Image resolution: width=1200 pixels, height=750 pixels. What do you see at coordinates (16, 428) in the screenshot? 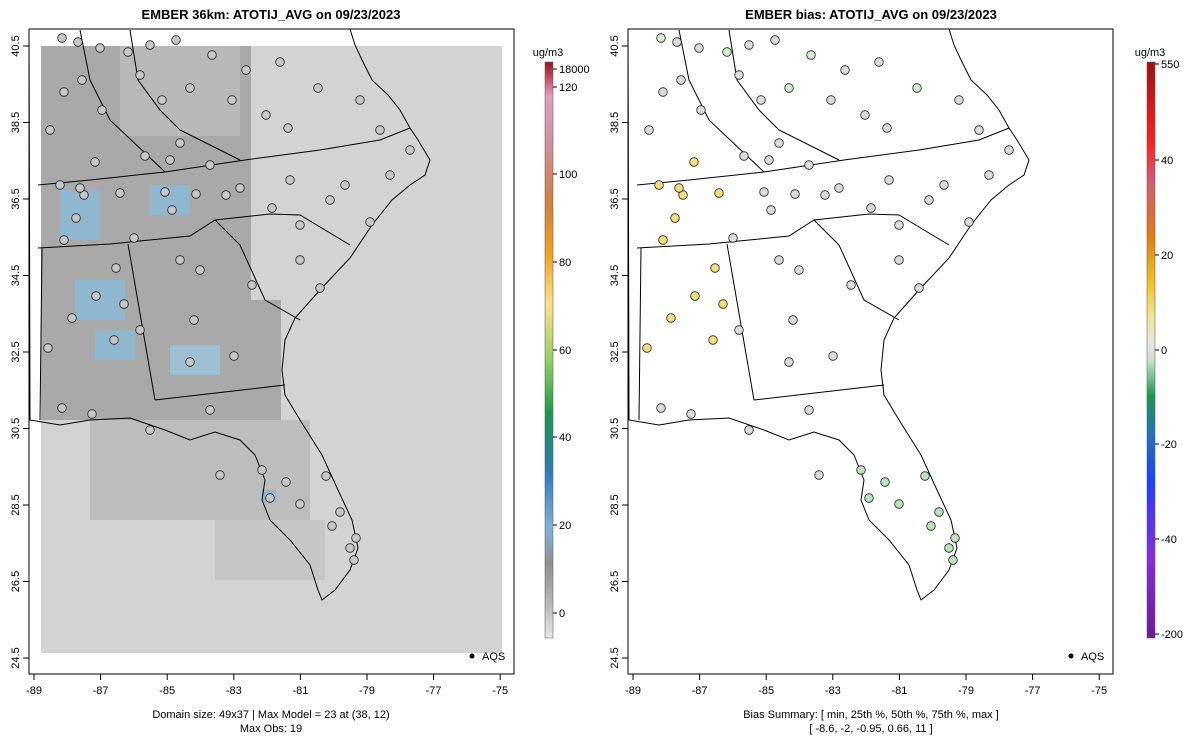
I see `y-tick-label: 30.5` at bounding box center [16, 428].